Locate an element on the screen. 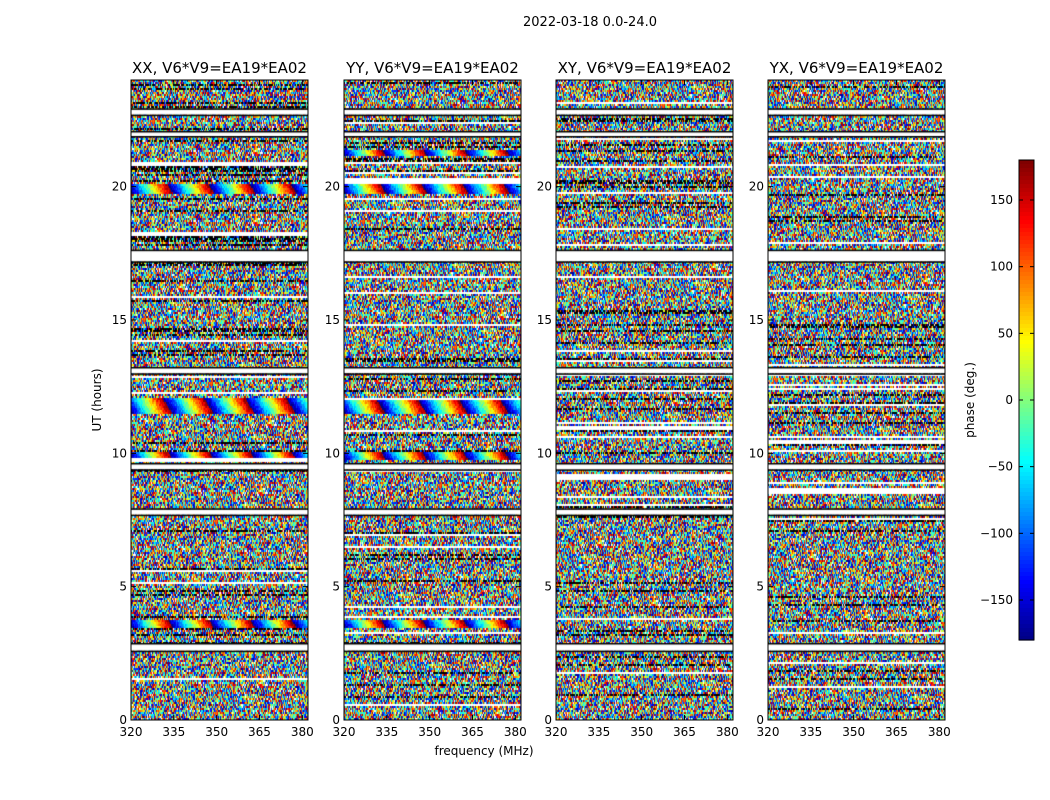  y-tick-label: 10 is located at coordinates (544, 453).